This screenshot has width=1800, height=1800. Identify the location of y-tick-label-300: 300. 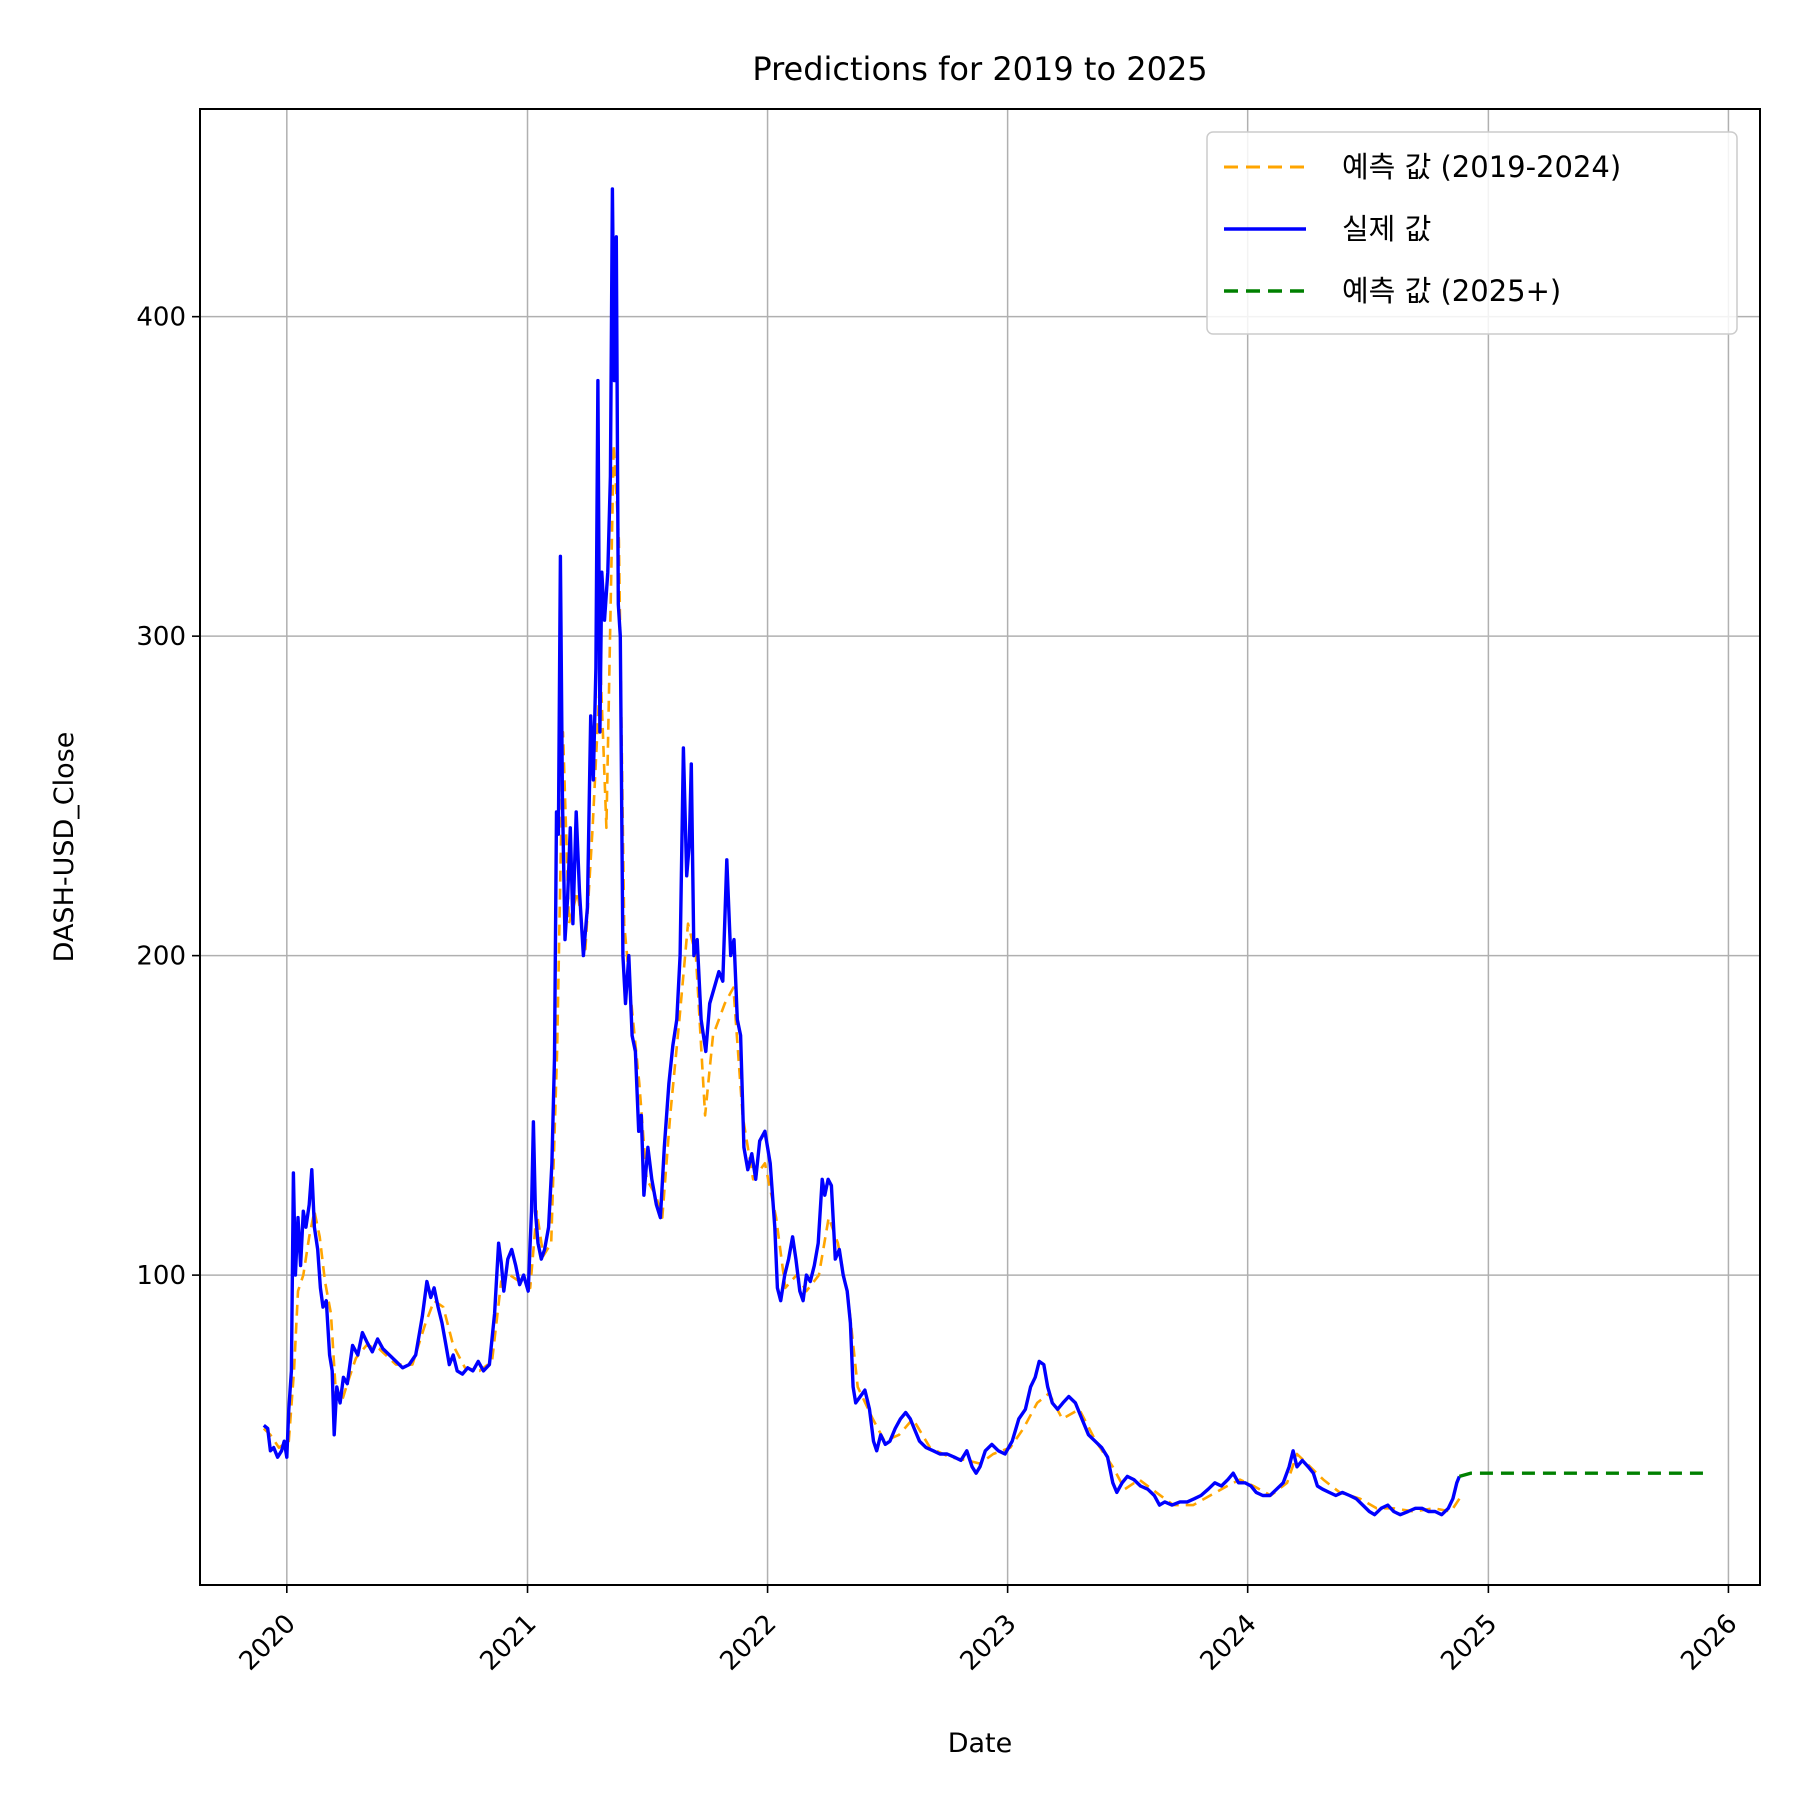
(161, 637).